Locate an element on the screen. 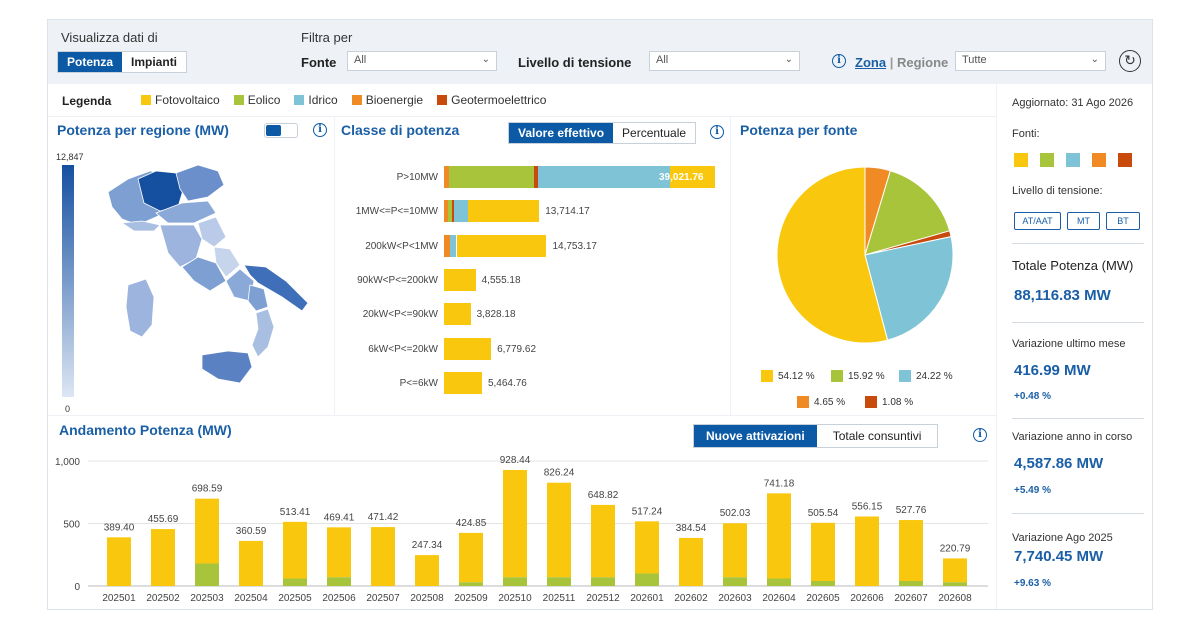  italy-map is located at coordinates (203, 272).